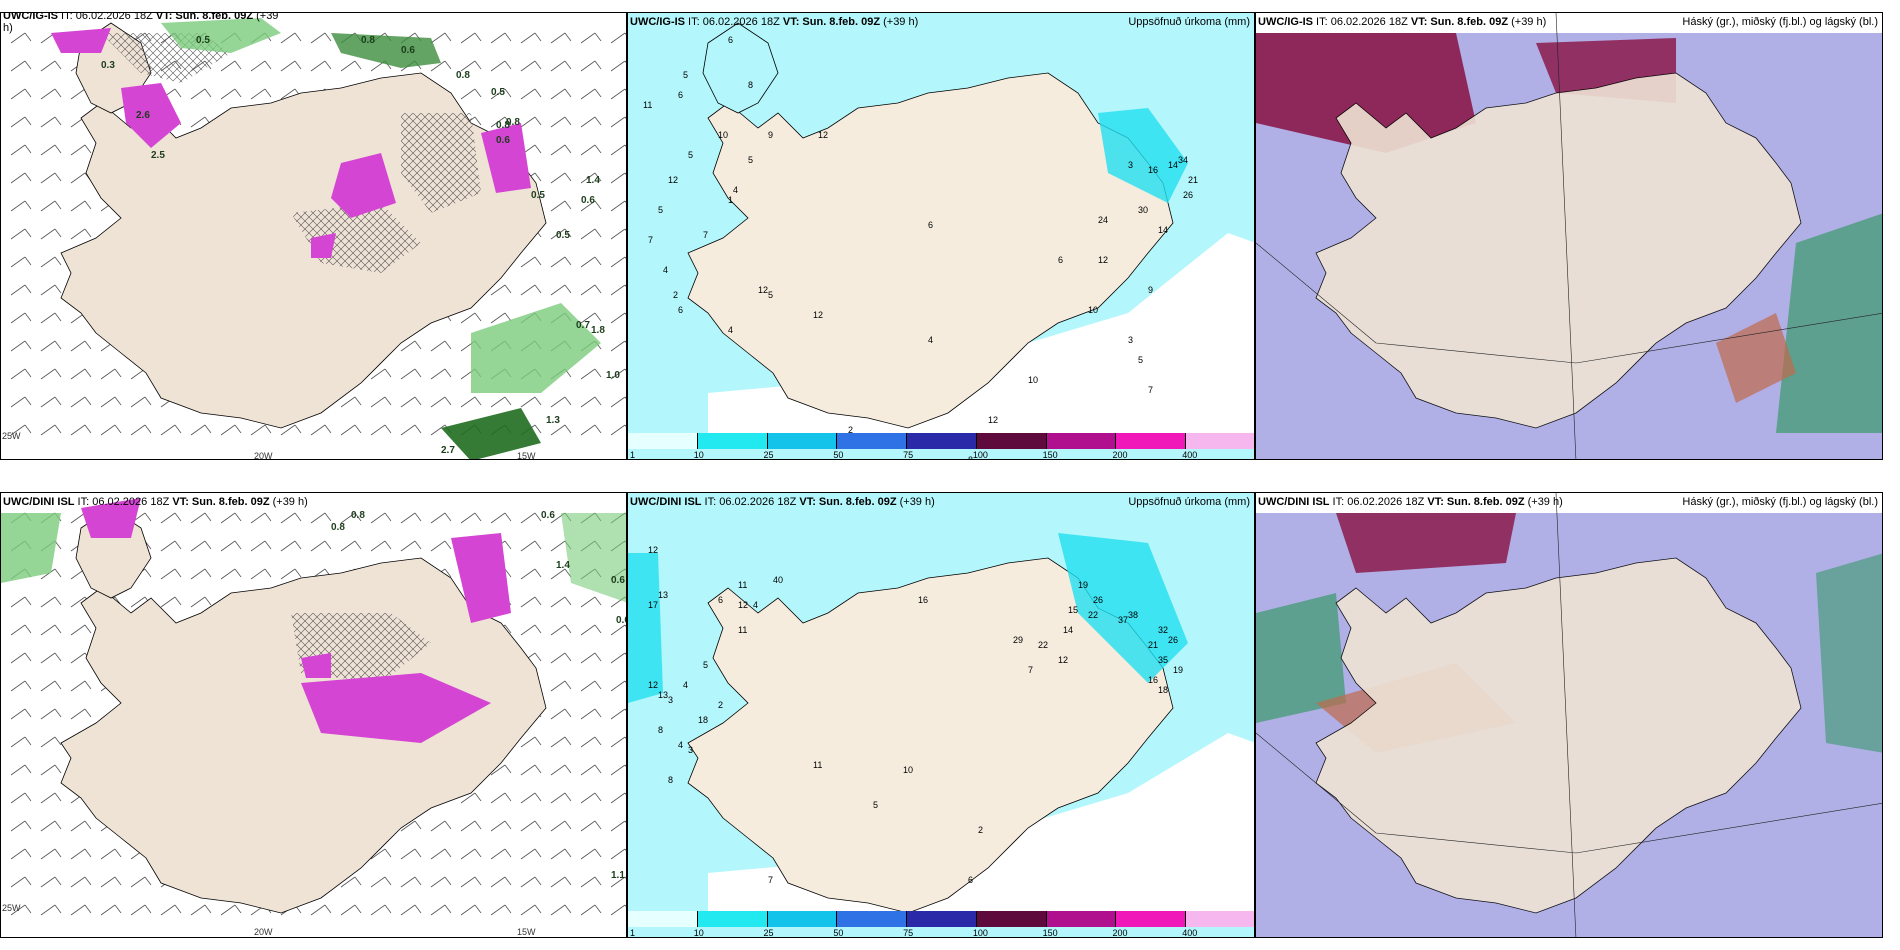 The height and width of the screenshot is (950, 1900). I want to click on precip-value: 10, so click(1033, 380).